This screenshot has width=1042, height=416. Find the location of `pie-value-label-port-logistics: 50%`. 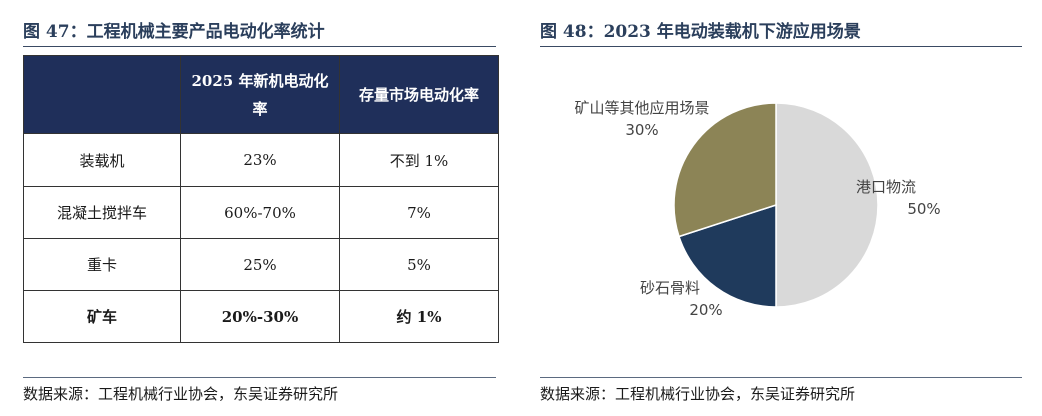

pie-value-label-port-logistics: 50% is located at coordinates (923, 209).